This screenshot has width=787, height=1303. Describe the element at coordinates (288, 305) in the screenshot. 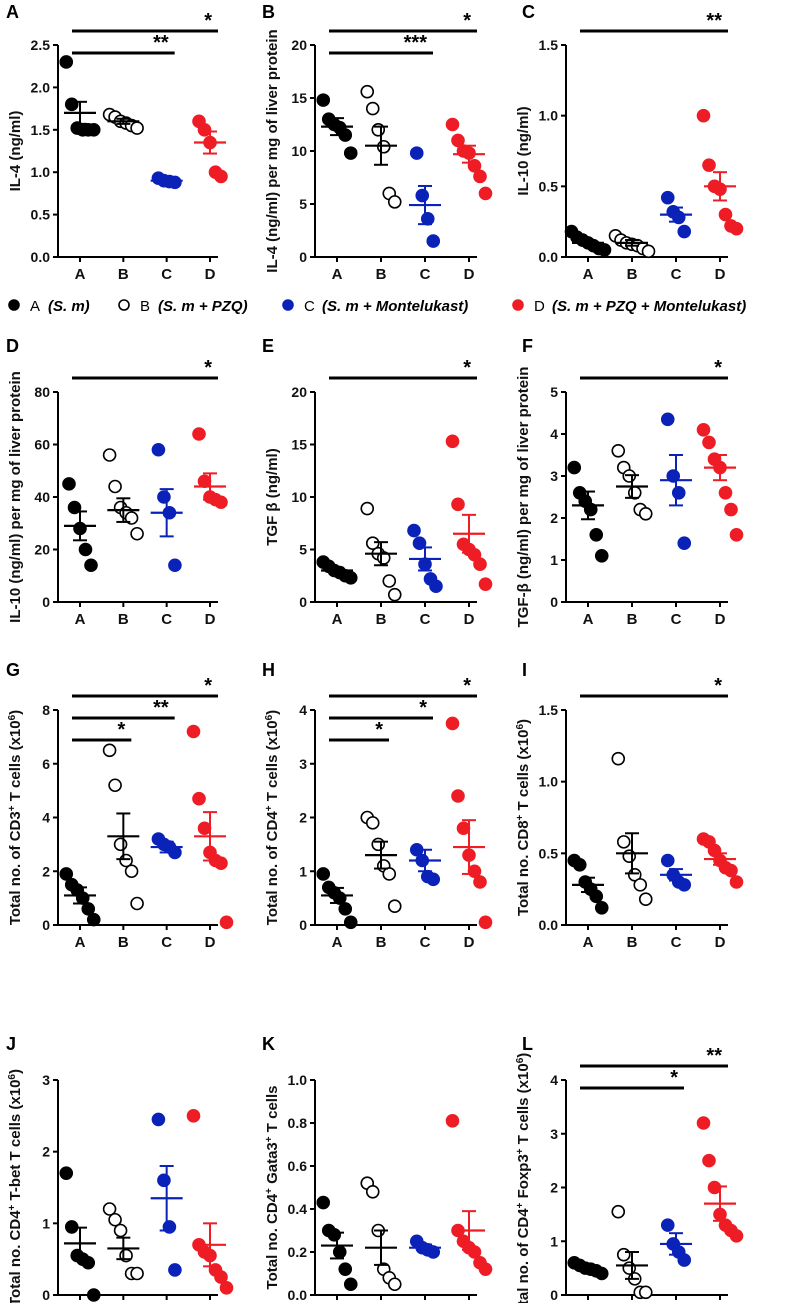

I see `legend-marker-c` at that location.